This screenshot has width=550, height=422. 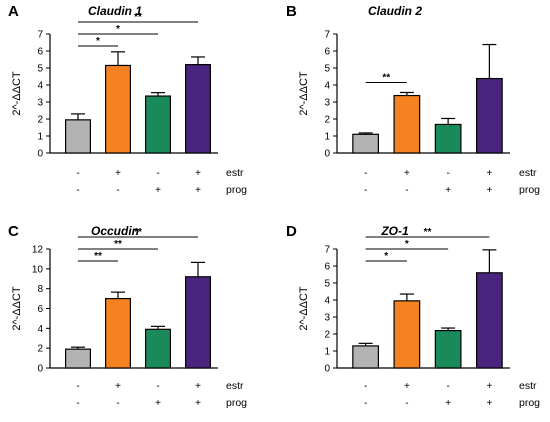 I want to click on panel-letter: C, so click(x=13, y=231).